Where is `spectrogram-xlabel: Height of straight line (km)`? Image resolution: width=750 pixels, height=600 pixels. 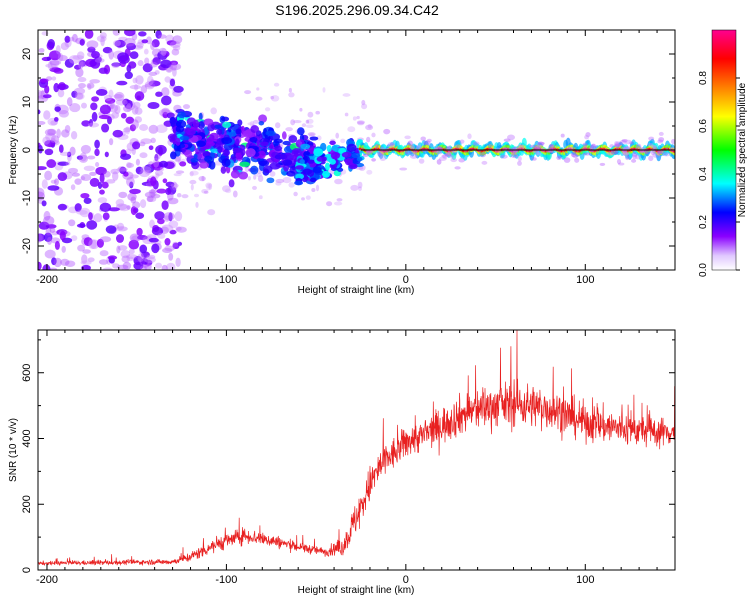
spectrogram-xlabel: Height of straight line (km) is located at coordinates (356, 290).